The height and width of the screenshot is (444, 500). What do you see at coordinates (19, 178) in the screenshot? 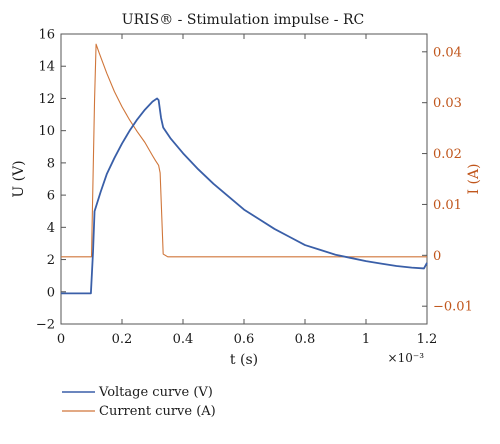
I see `y-axis-label: U (V)` at bounding box center [19, 178].